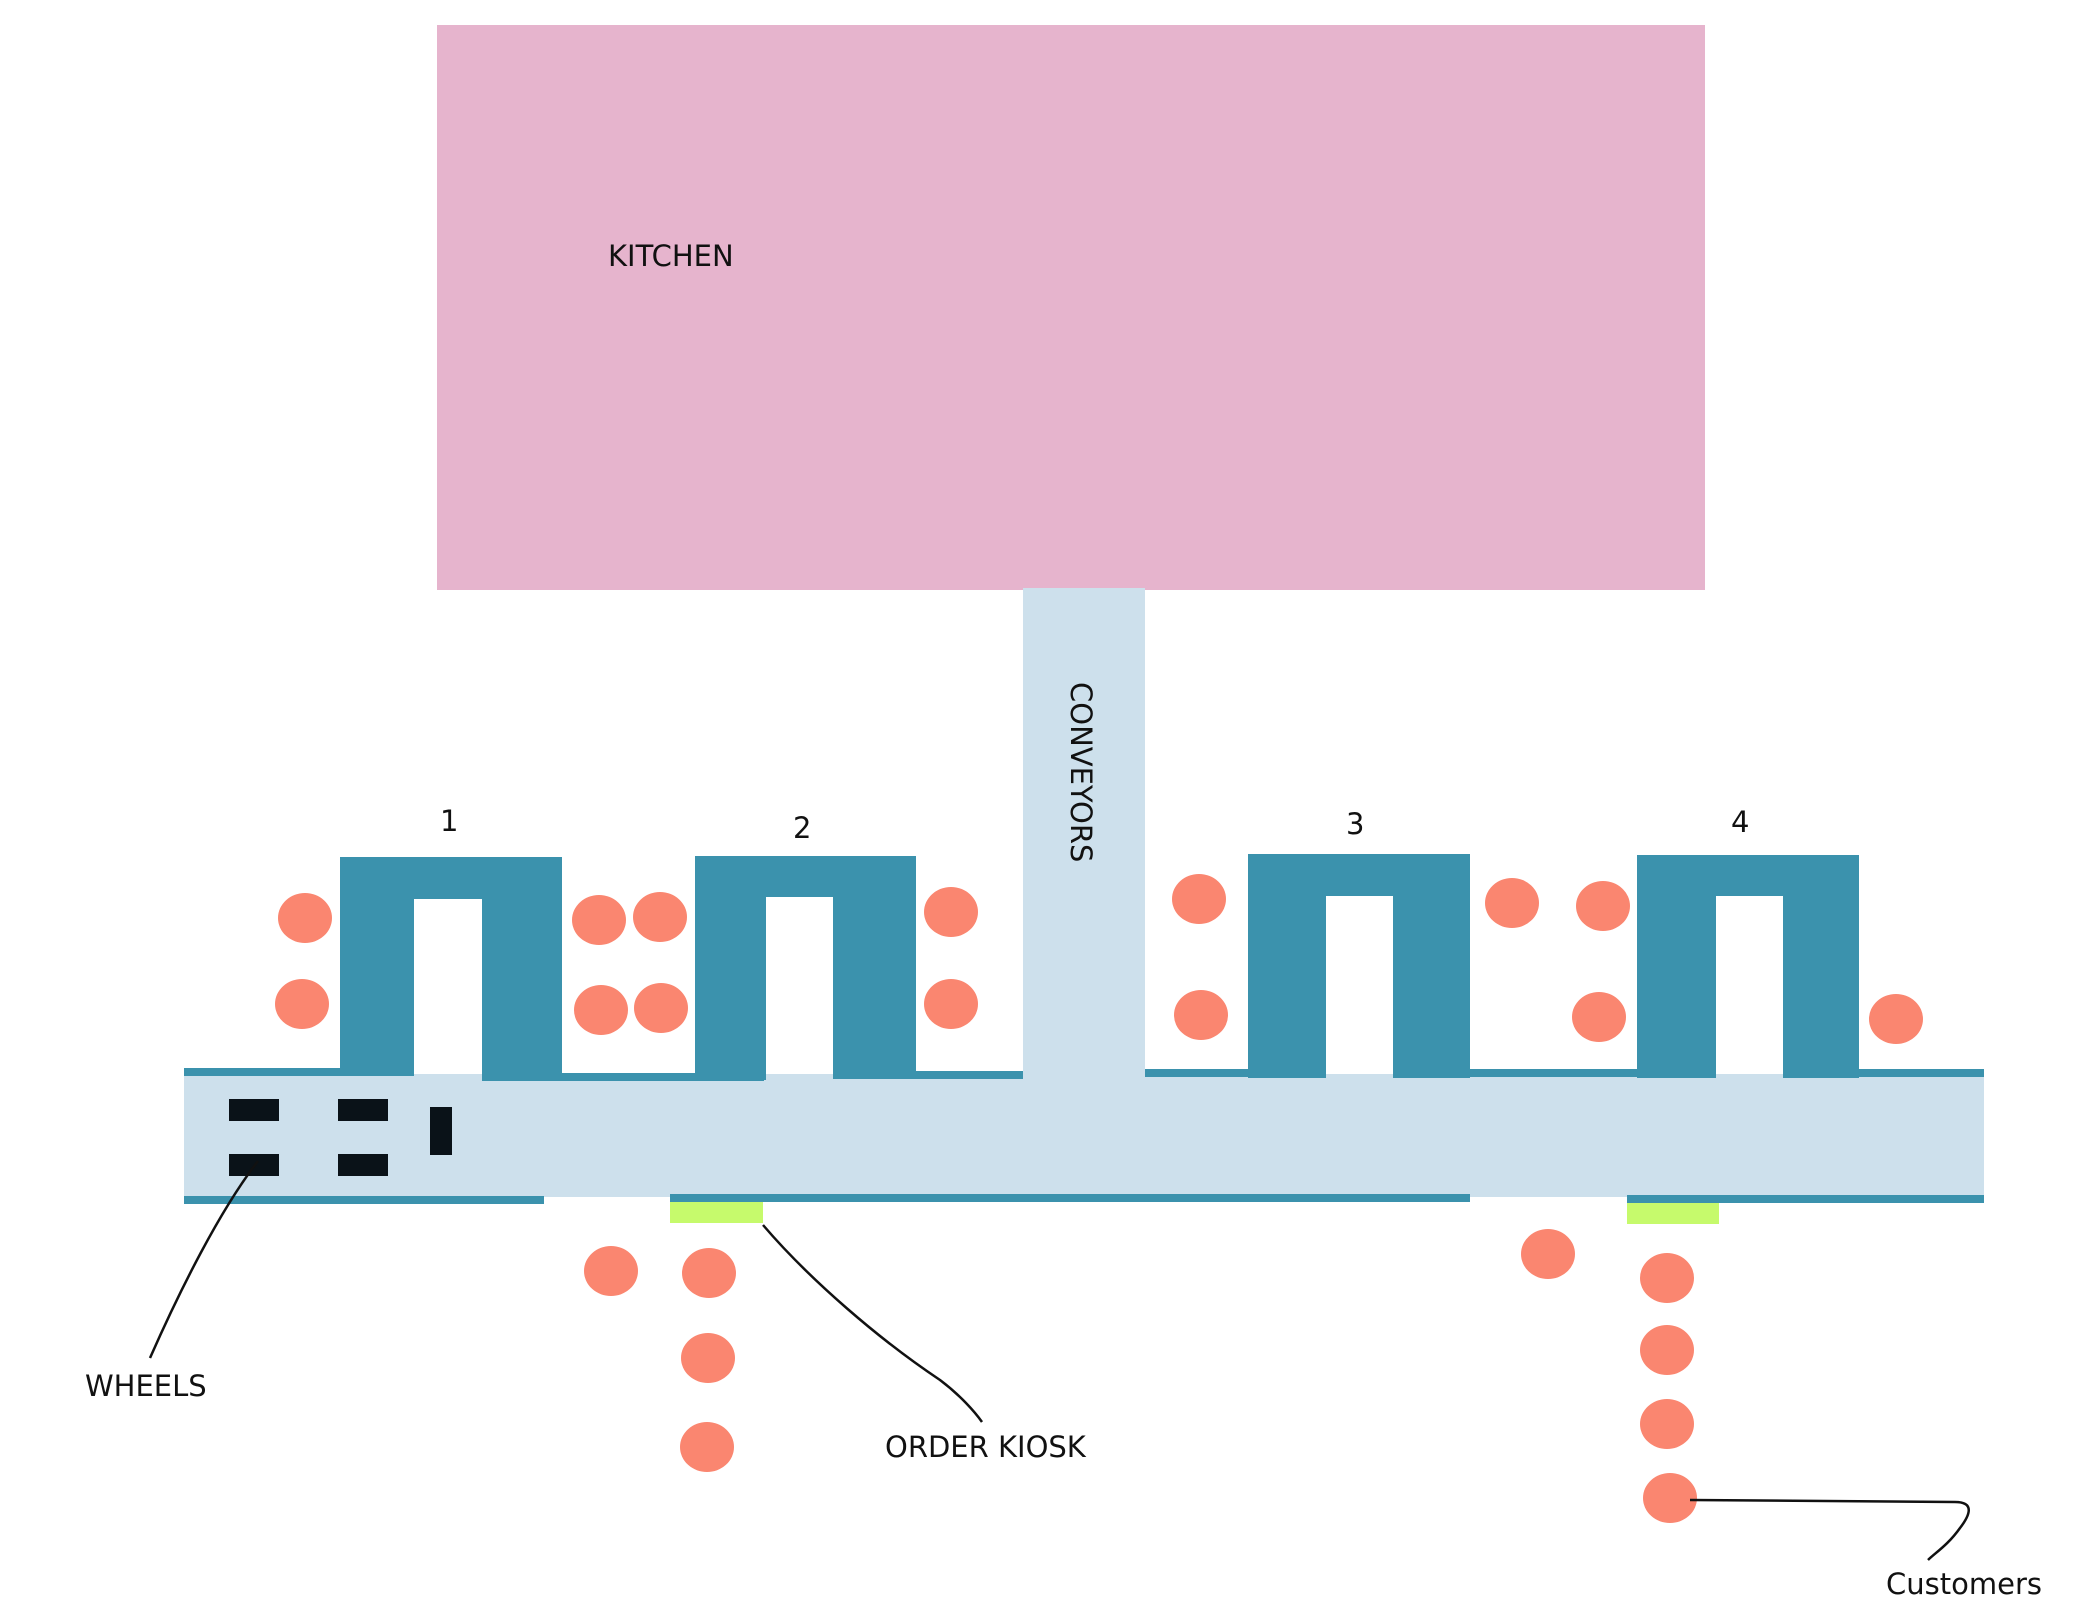 Image resolution: width=2082 pixels, height=1614 pixels. What do you see at coordinates (1081, 772) in the screenshot?
I see `conveyors-label: CONVEYORS` at bounding box center [1081, 772].